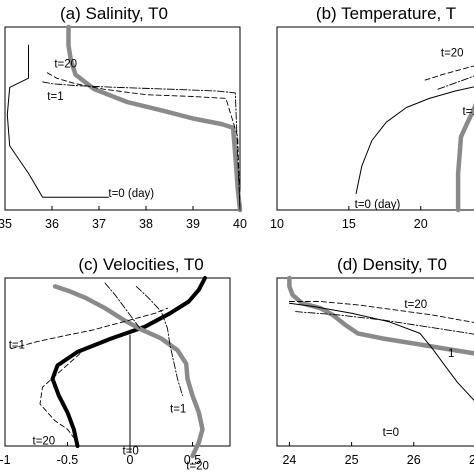 This screenshot has height=474, width=474. What do you see at coordinates (471, 460) in the screenshot?
I see `x-tick-label: 27` at bounding box center [471, 460].